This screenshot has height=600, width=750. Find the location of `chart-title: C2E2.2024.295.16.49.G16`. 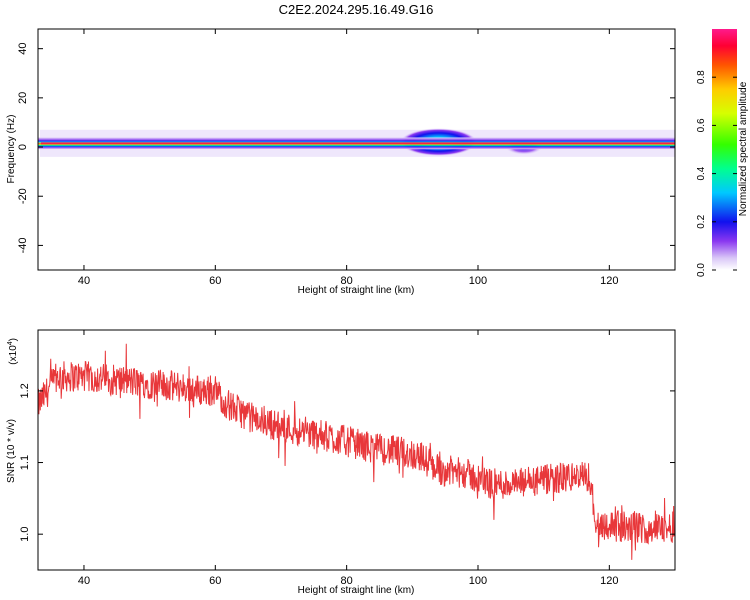

chart-title: C2E2.2024.295.16.49.G16 is located at coordinates (356, 9).